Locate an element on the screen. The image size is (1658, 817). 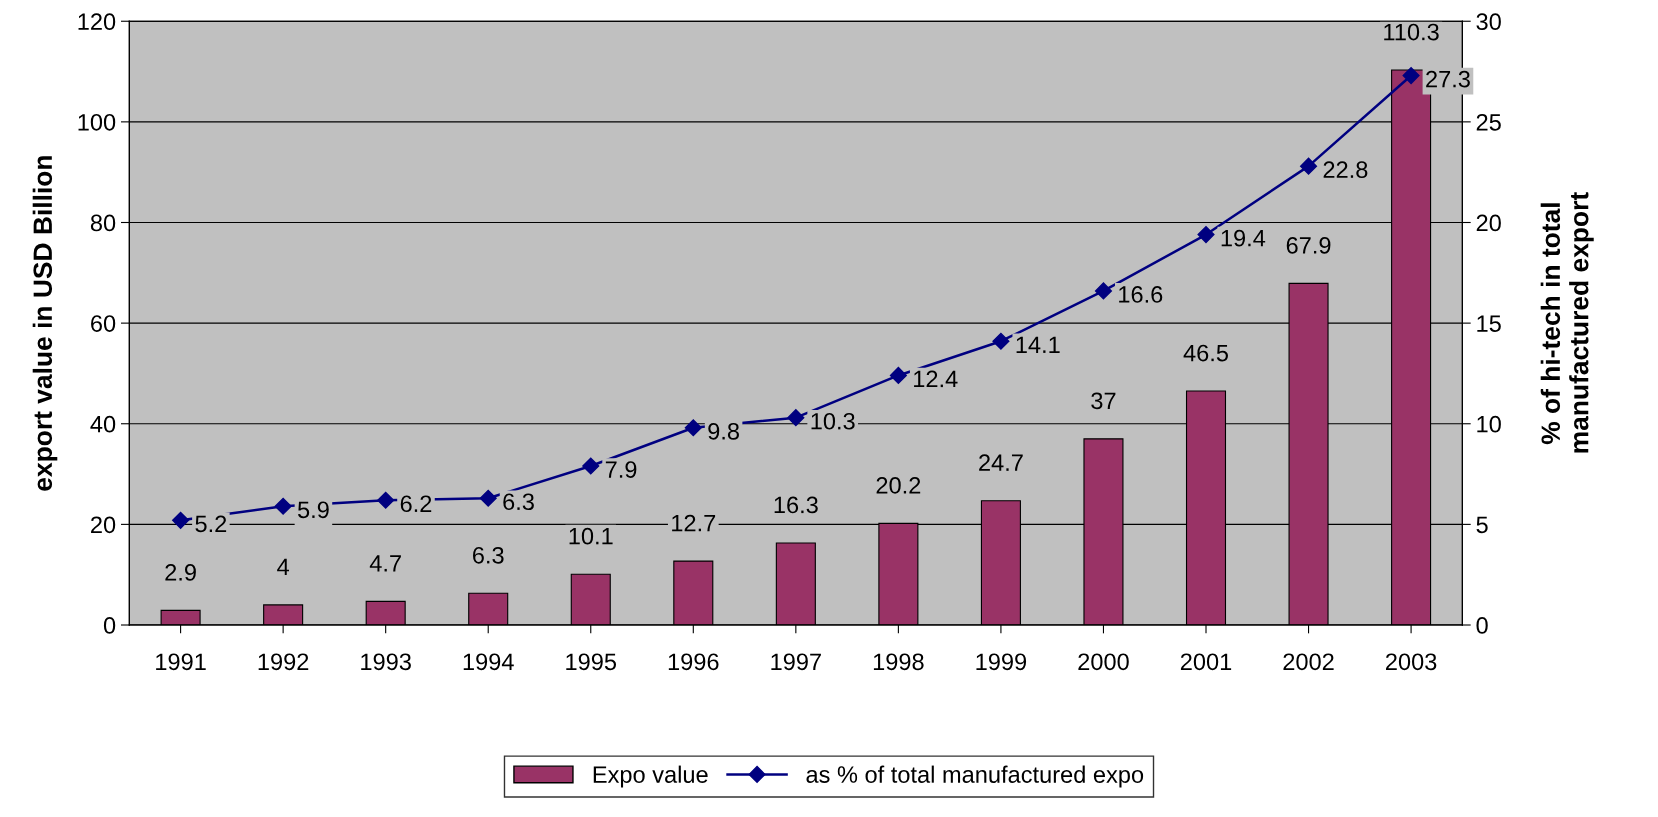
x-tick-label: 1993 is located at coordinates (386, 662).